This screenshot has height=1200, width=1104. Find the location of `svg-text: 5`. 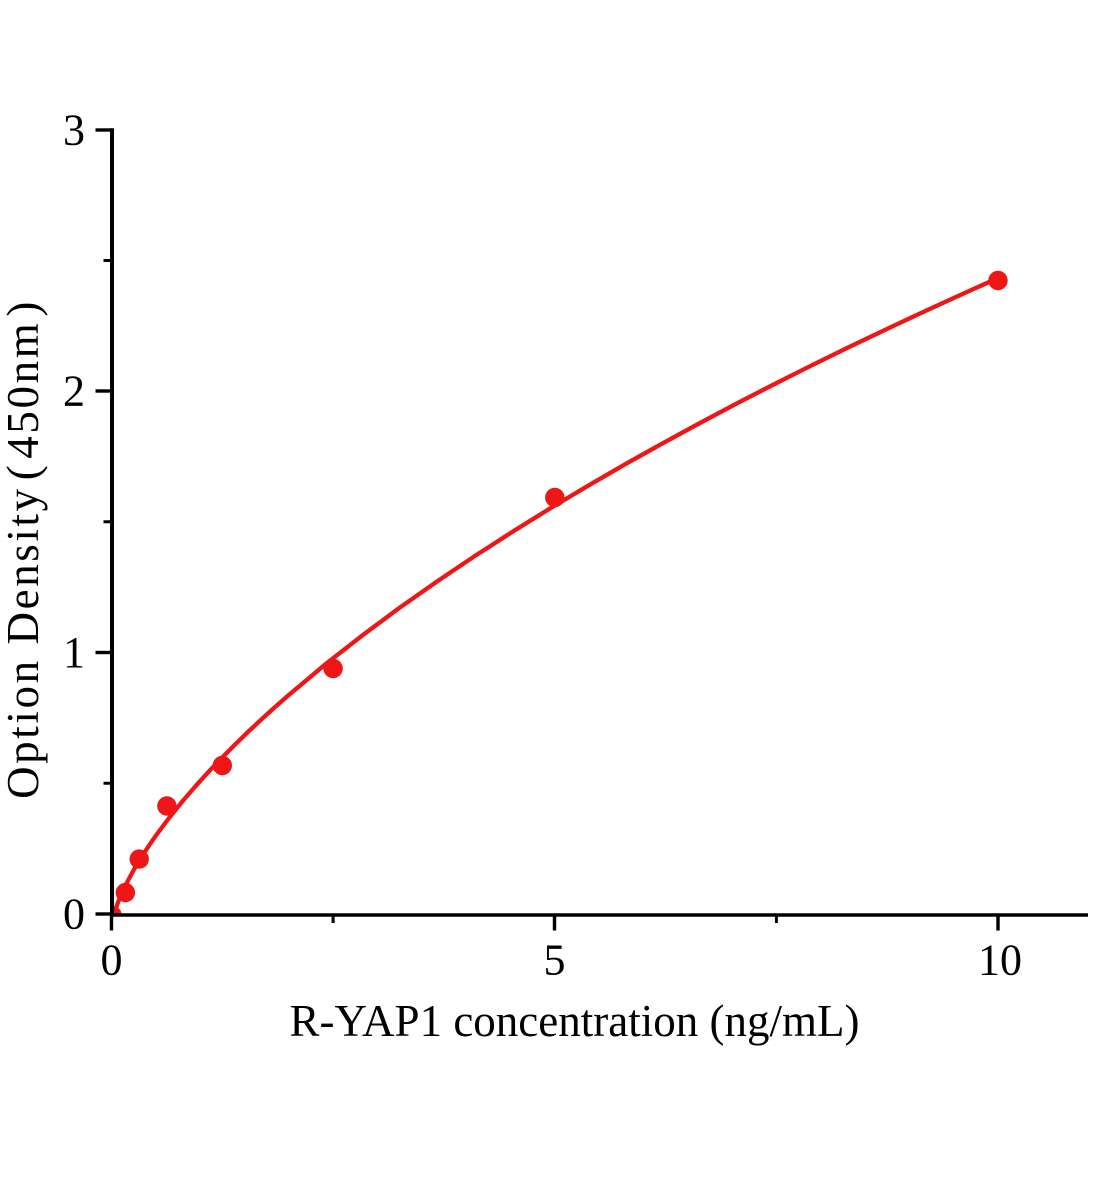

svg-text: 5 is located at coordinates (555, 960).